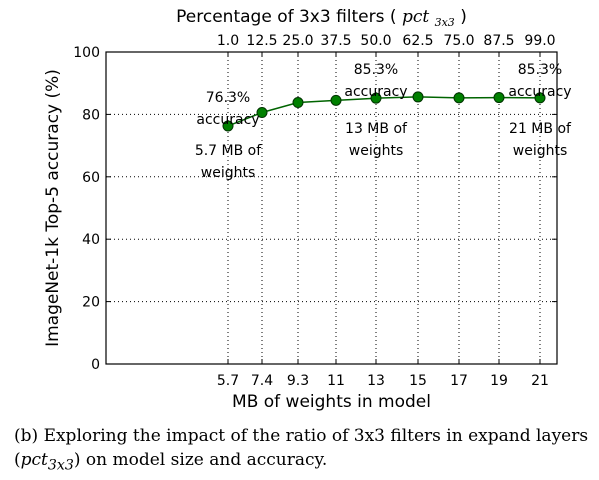  Describe the element at coordinates (298, 381) in the screenshot. I see `x-tick-label: 9.3` at that location.